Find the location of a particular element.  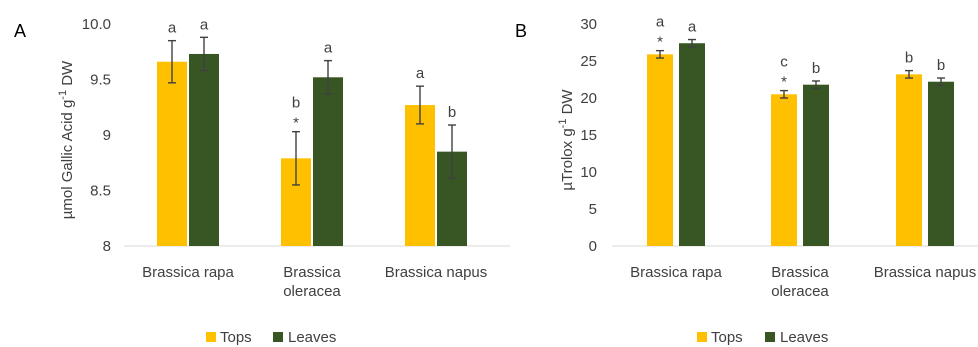

y-tick-label: 25 is located at coordinates (588, 61).